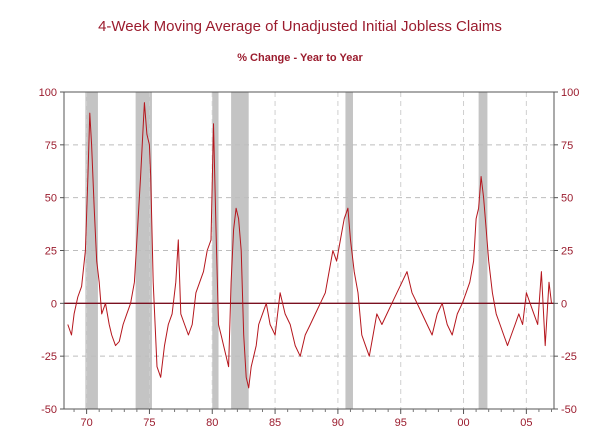 Image resolution: width=600 pixels, height=432 pixels. What do you see at coordinates (149, 423) in the screenshot?
I see `x-tick-label: 75` at bounding box center [149, 423].